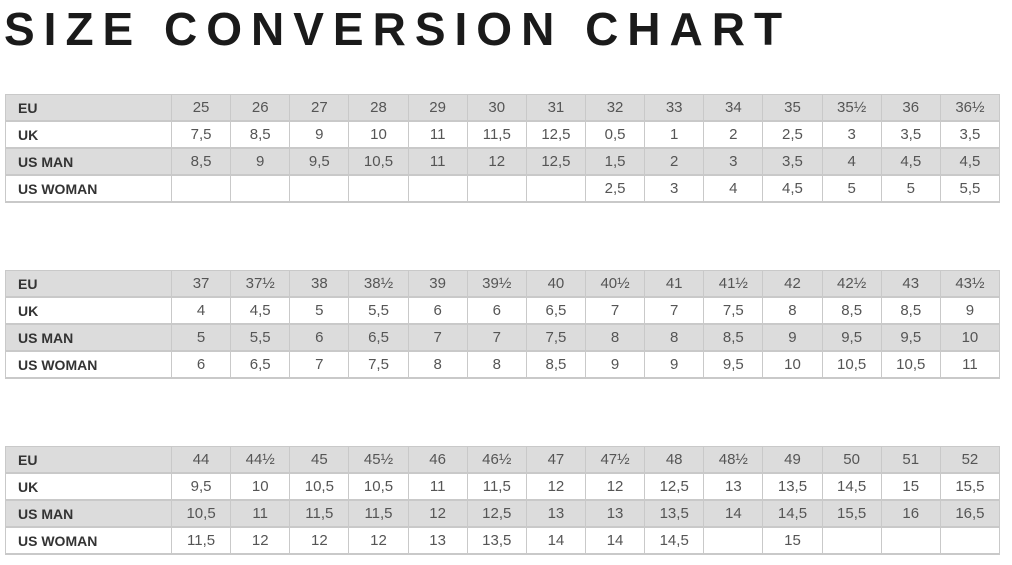 This screenshot has width=1012, height=565. What do you see at coordinates (615, 284) in the screenshot?
I see `size-cell: 40½` at bounding box center [615, 284].